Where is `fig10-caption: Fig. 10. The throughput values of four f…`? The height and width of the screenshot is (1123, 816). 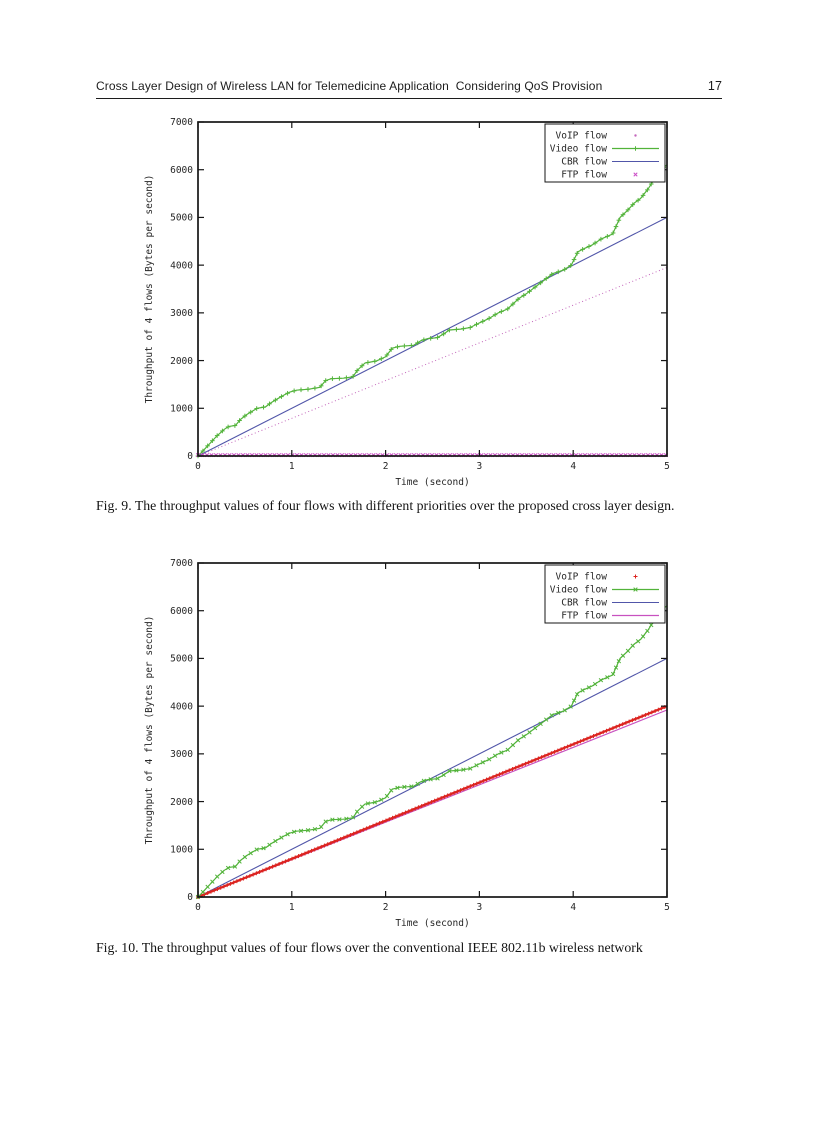 fig10-caption: Fig. 10. The throughput values of four f… is located at coordinates (369, 947).